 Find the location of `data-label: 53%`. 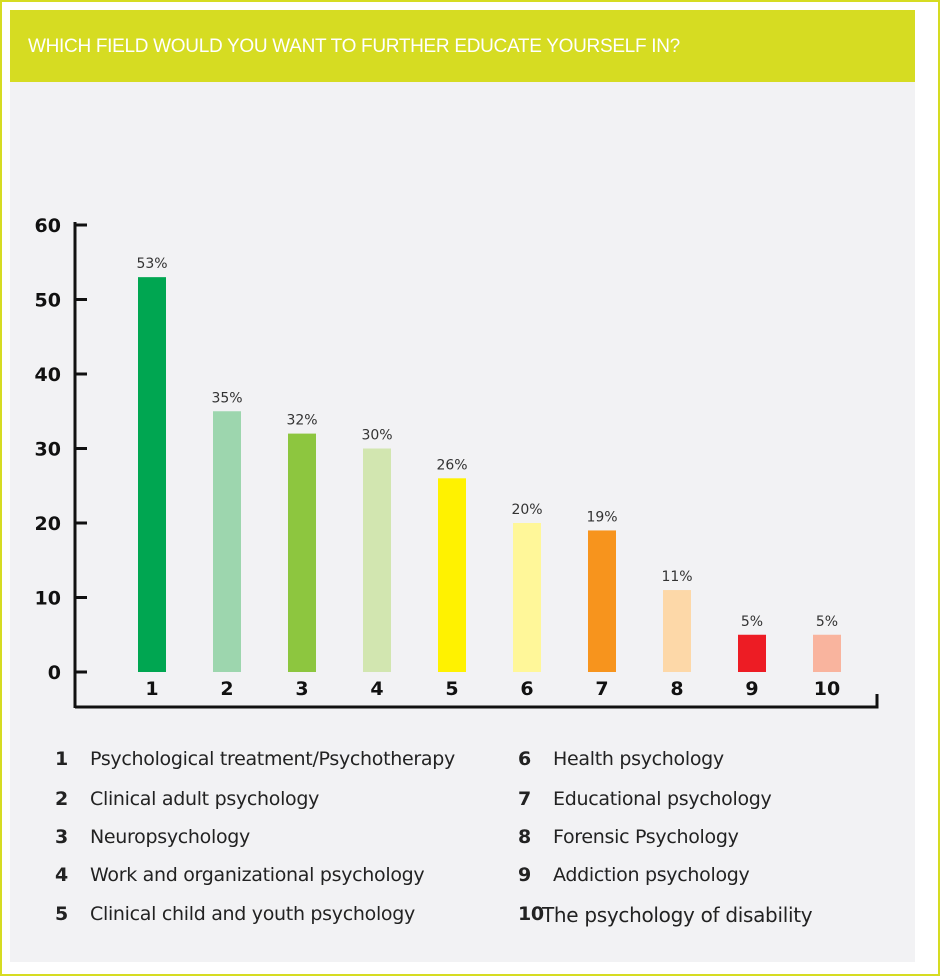

data-label: 53% is located at coordinates (151, 264).